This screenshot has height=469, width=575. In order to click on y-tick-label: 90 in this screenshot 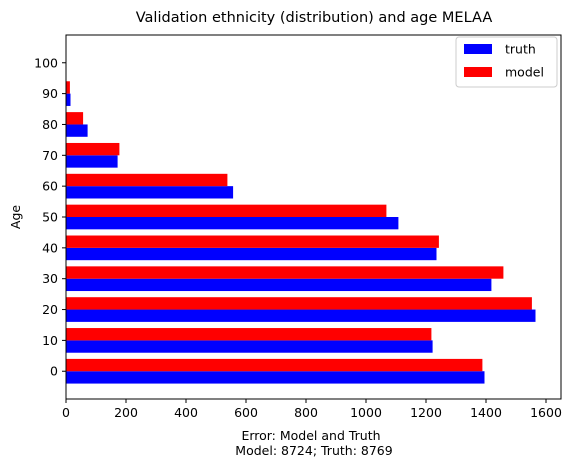, I will do `click(50, 93)`.